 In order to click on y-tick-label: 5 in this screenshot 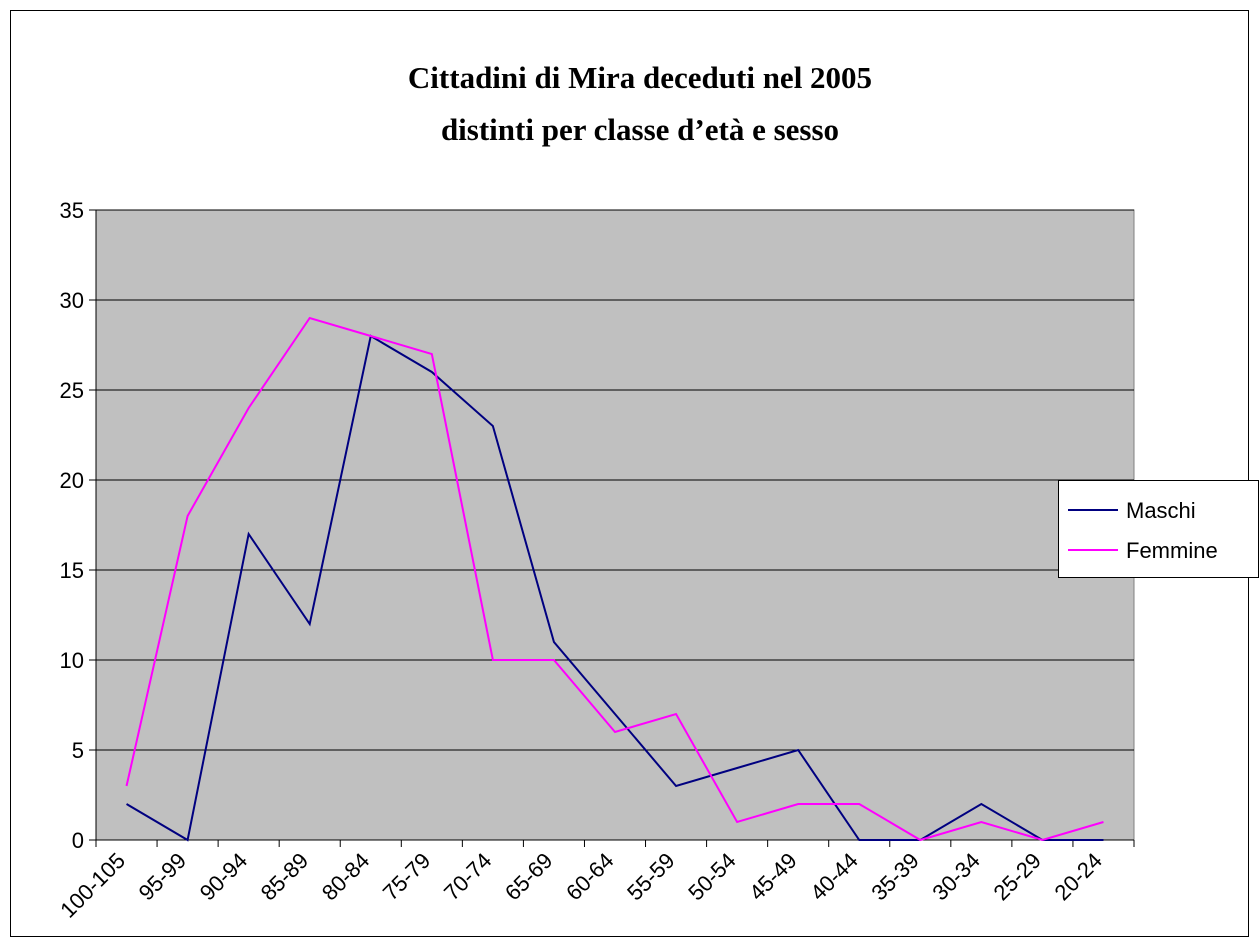, I will do `click(78, 750)`.